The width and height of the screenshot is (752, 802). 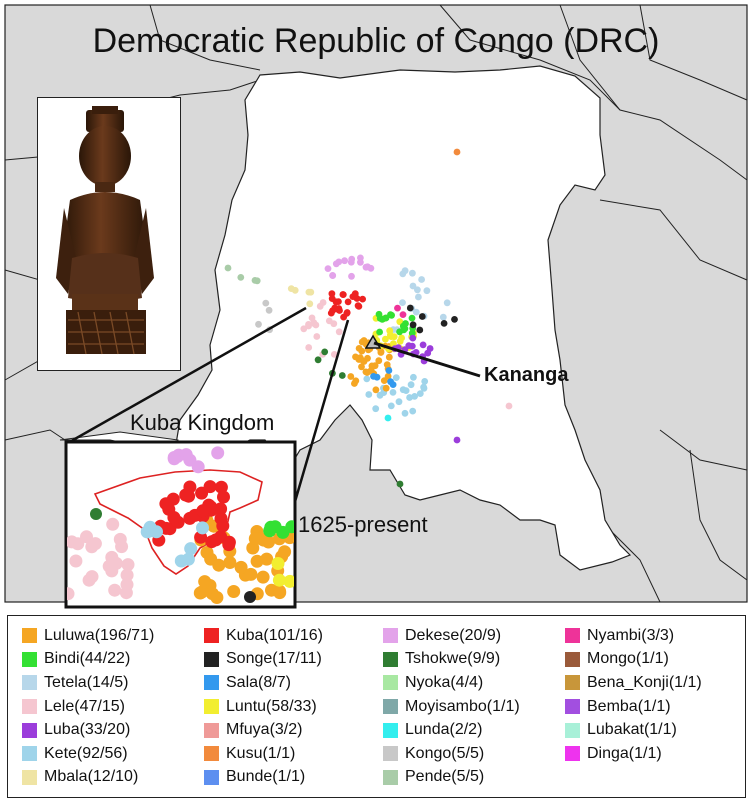 I want to click on inset-title: Kuba Kingdom, so click(x=202, y=422).